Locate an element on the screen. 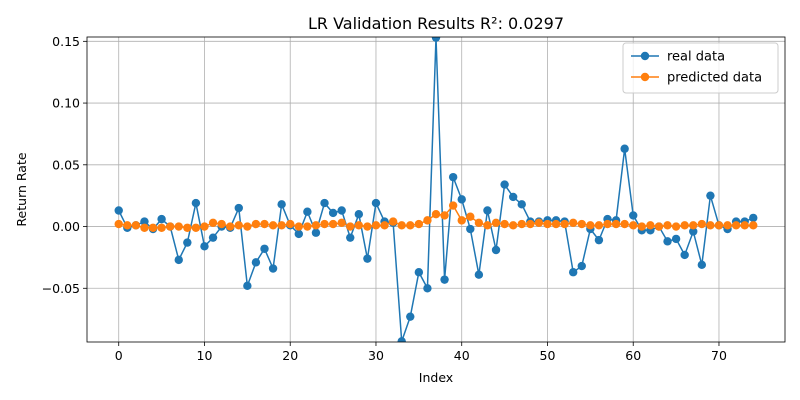  x-tick-label: 10 is located at coordinates (205, 355).